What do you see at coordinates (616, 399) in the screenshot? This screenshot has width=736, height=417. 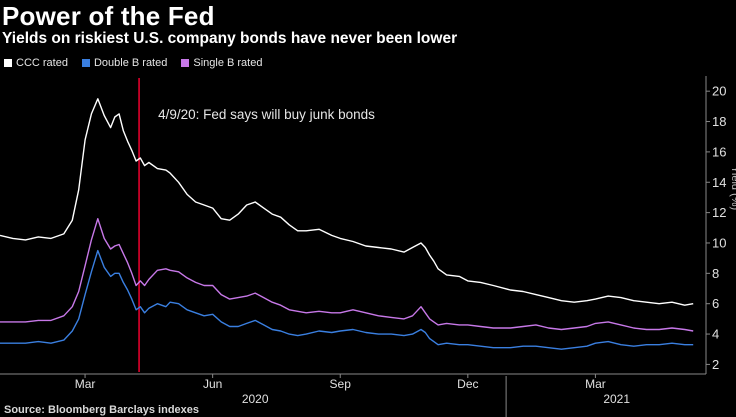 I see `year-label-1: 2021` at bounding box center [616, 399].